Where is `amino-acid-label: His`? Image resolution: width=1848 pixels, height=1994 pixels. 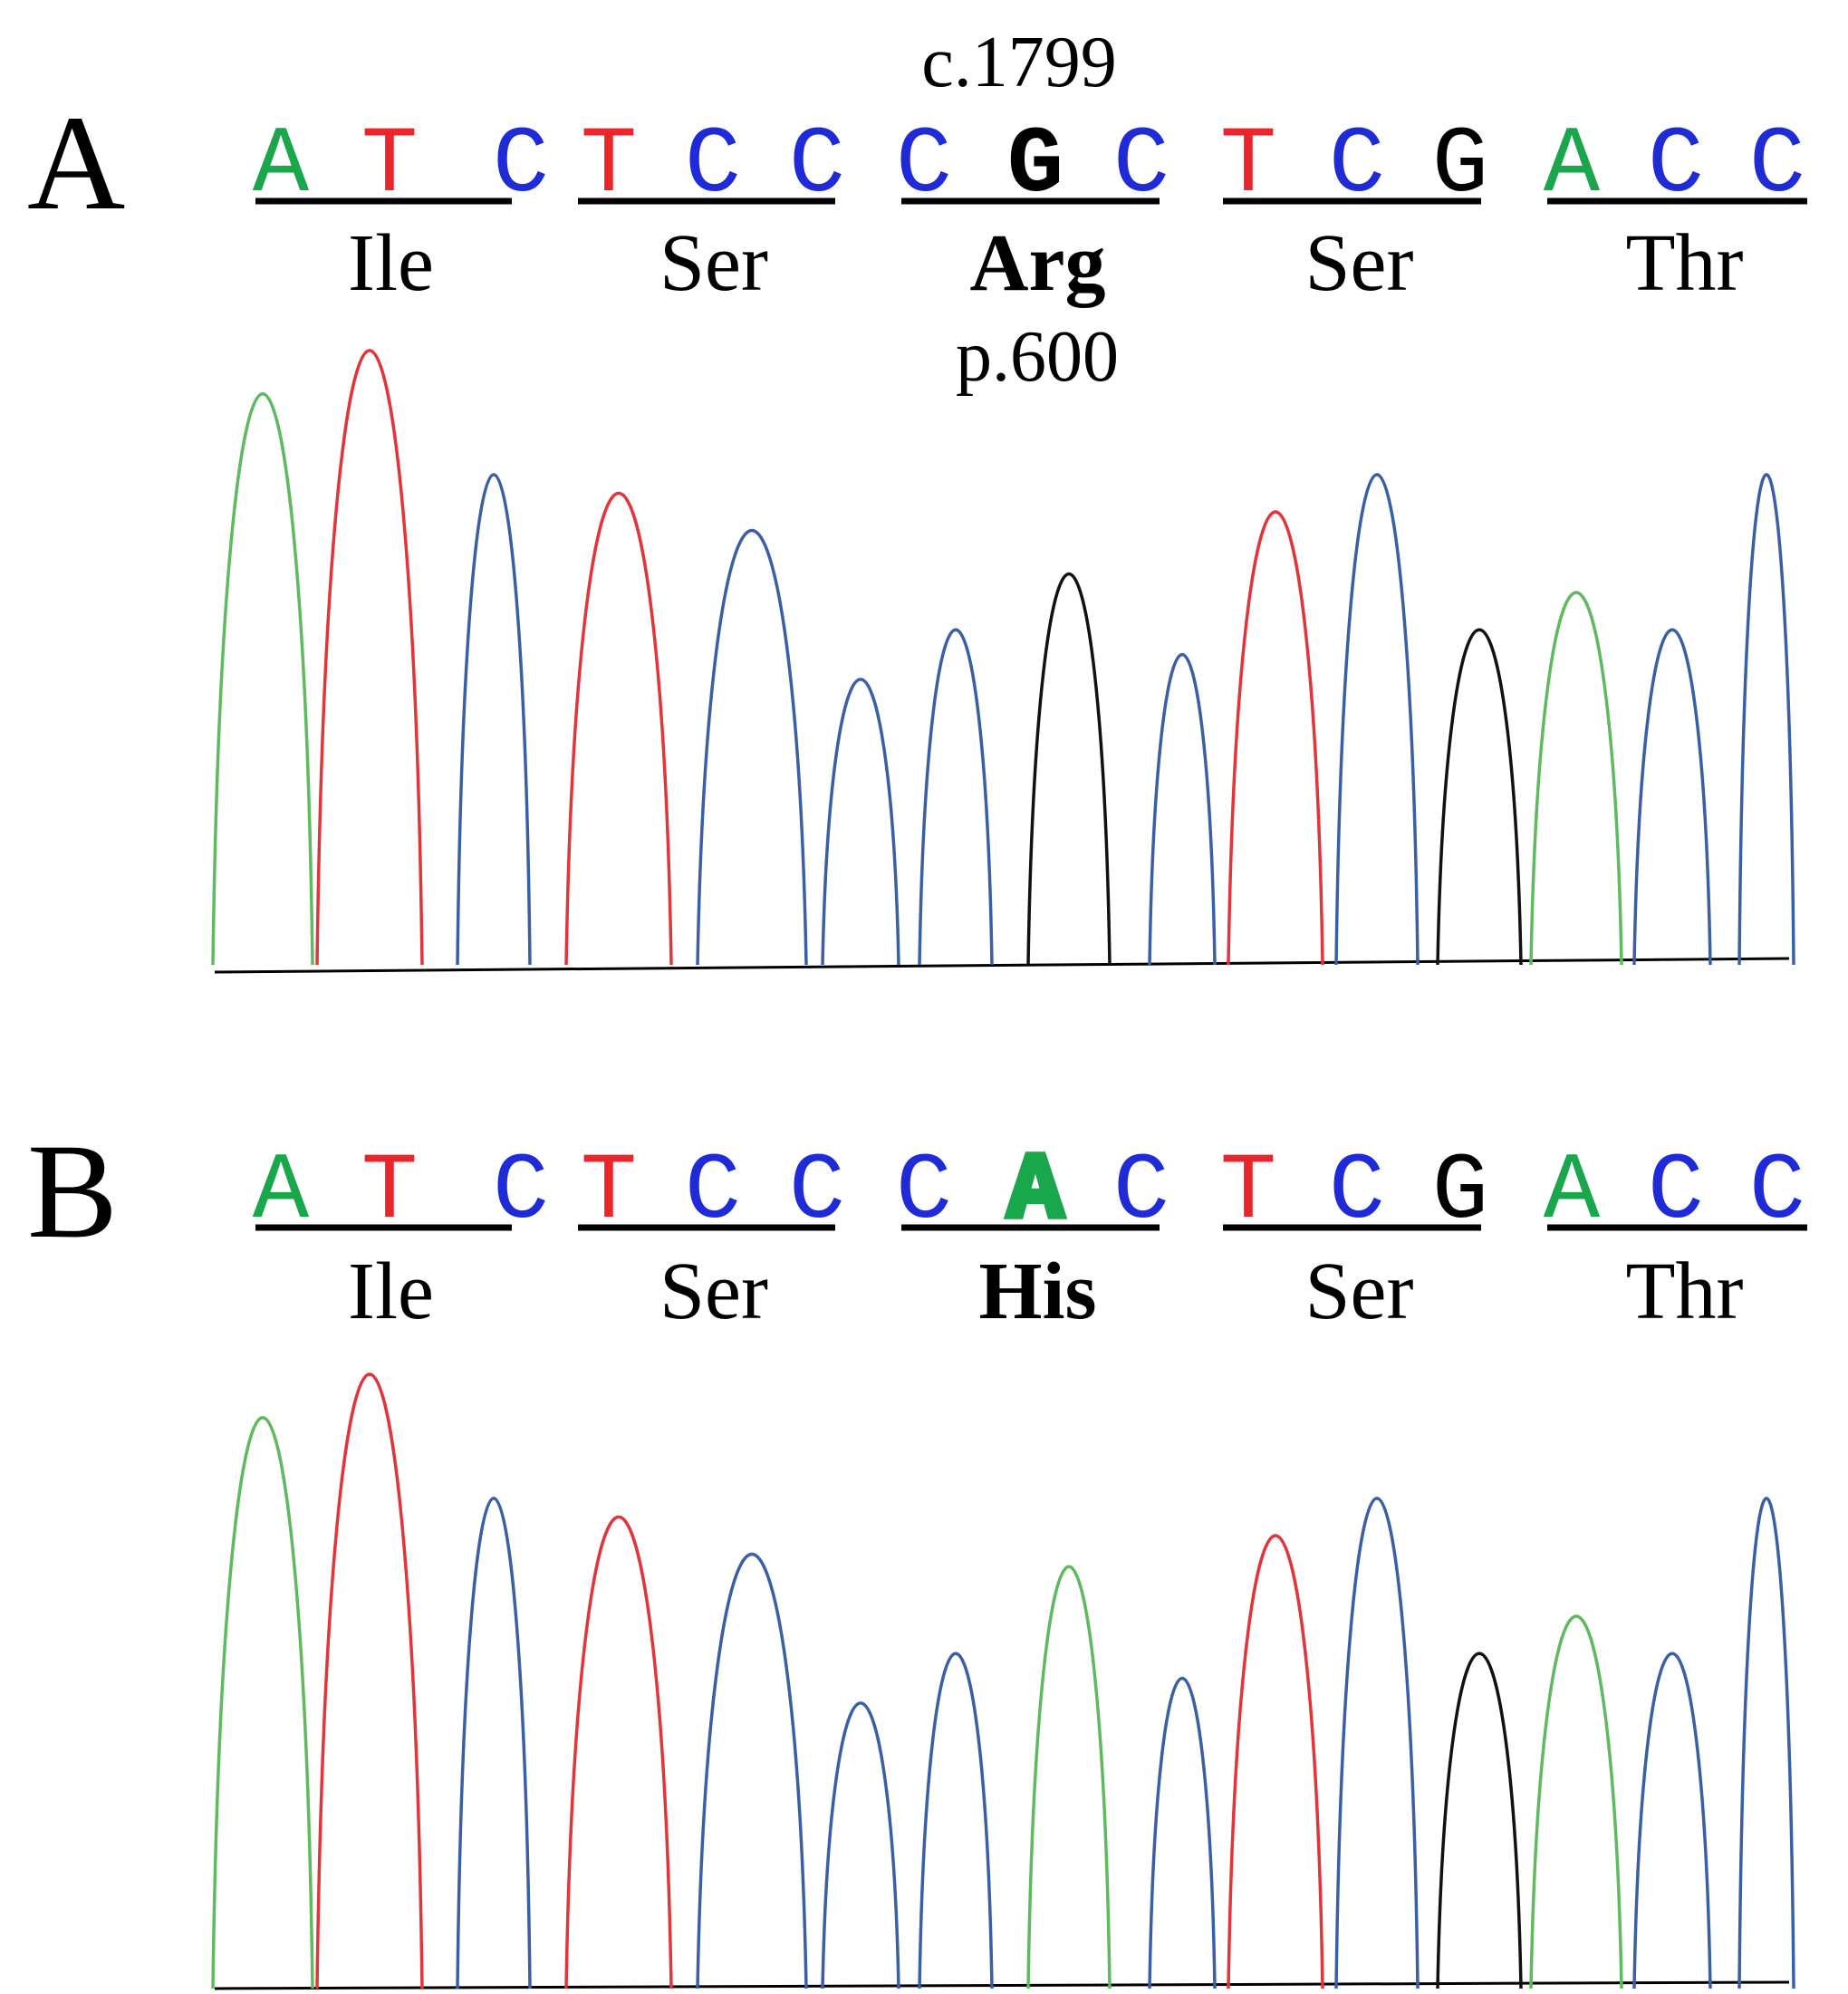
amino-acid-label: His is located at coordinates (1037, 1291).